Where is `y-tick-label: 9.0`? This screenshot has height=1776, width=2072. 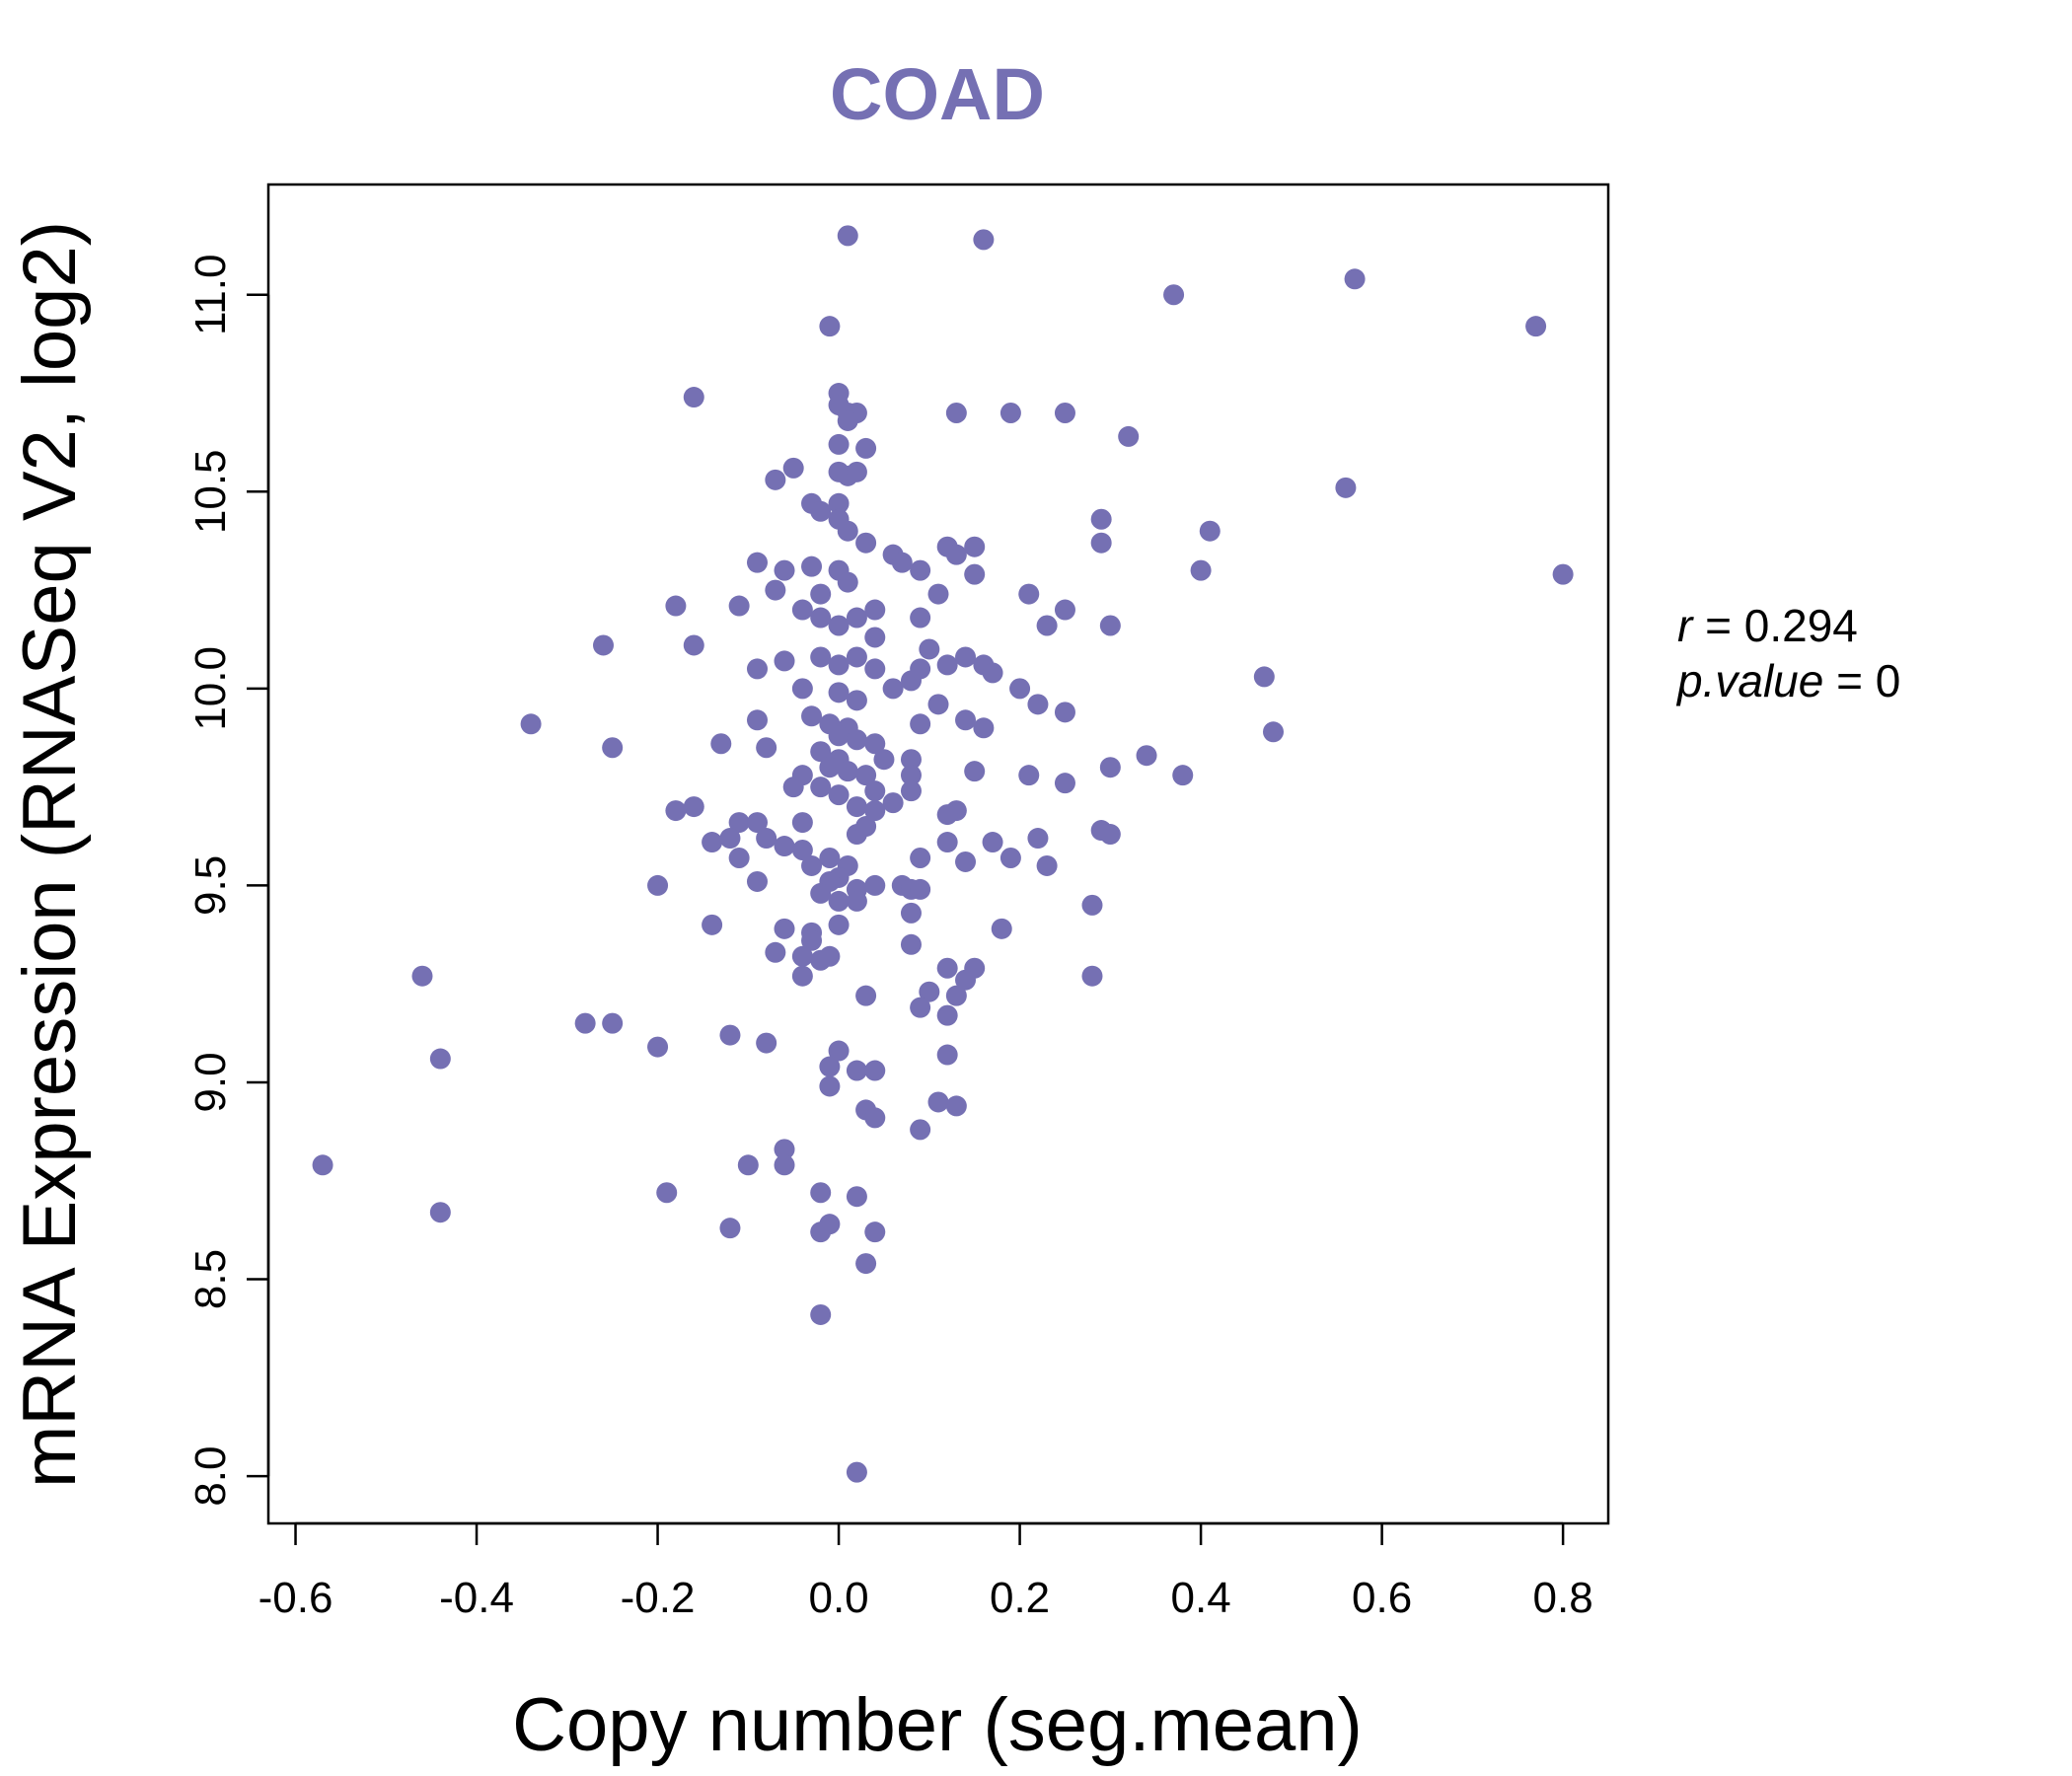
y-tick-label: 9.0 is located at coordinates (211, 1082).